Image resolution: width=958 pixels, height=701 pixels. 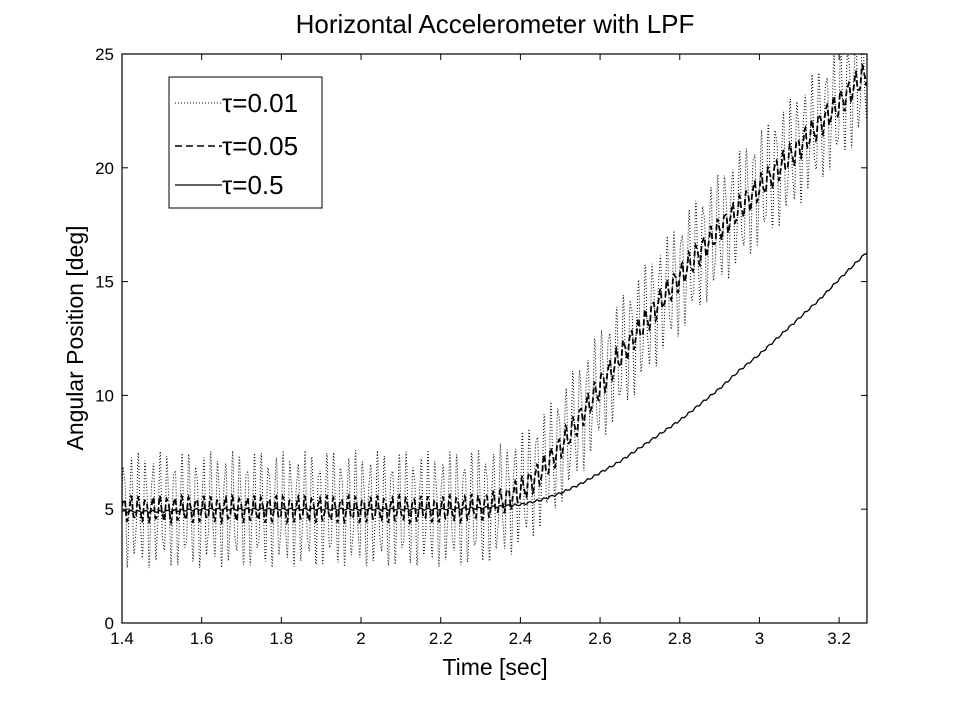 What do you see at coordinates (260, 146) in the screenshot?
I see `legend-label-tau-0.05: τ=0.05` at bounding box center [260, 146].